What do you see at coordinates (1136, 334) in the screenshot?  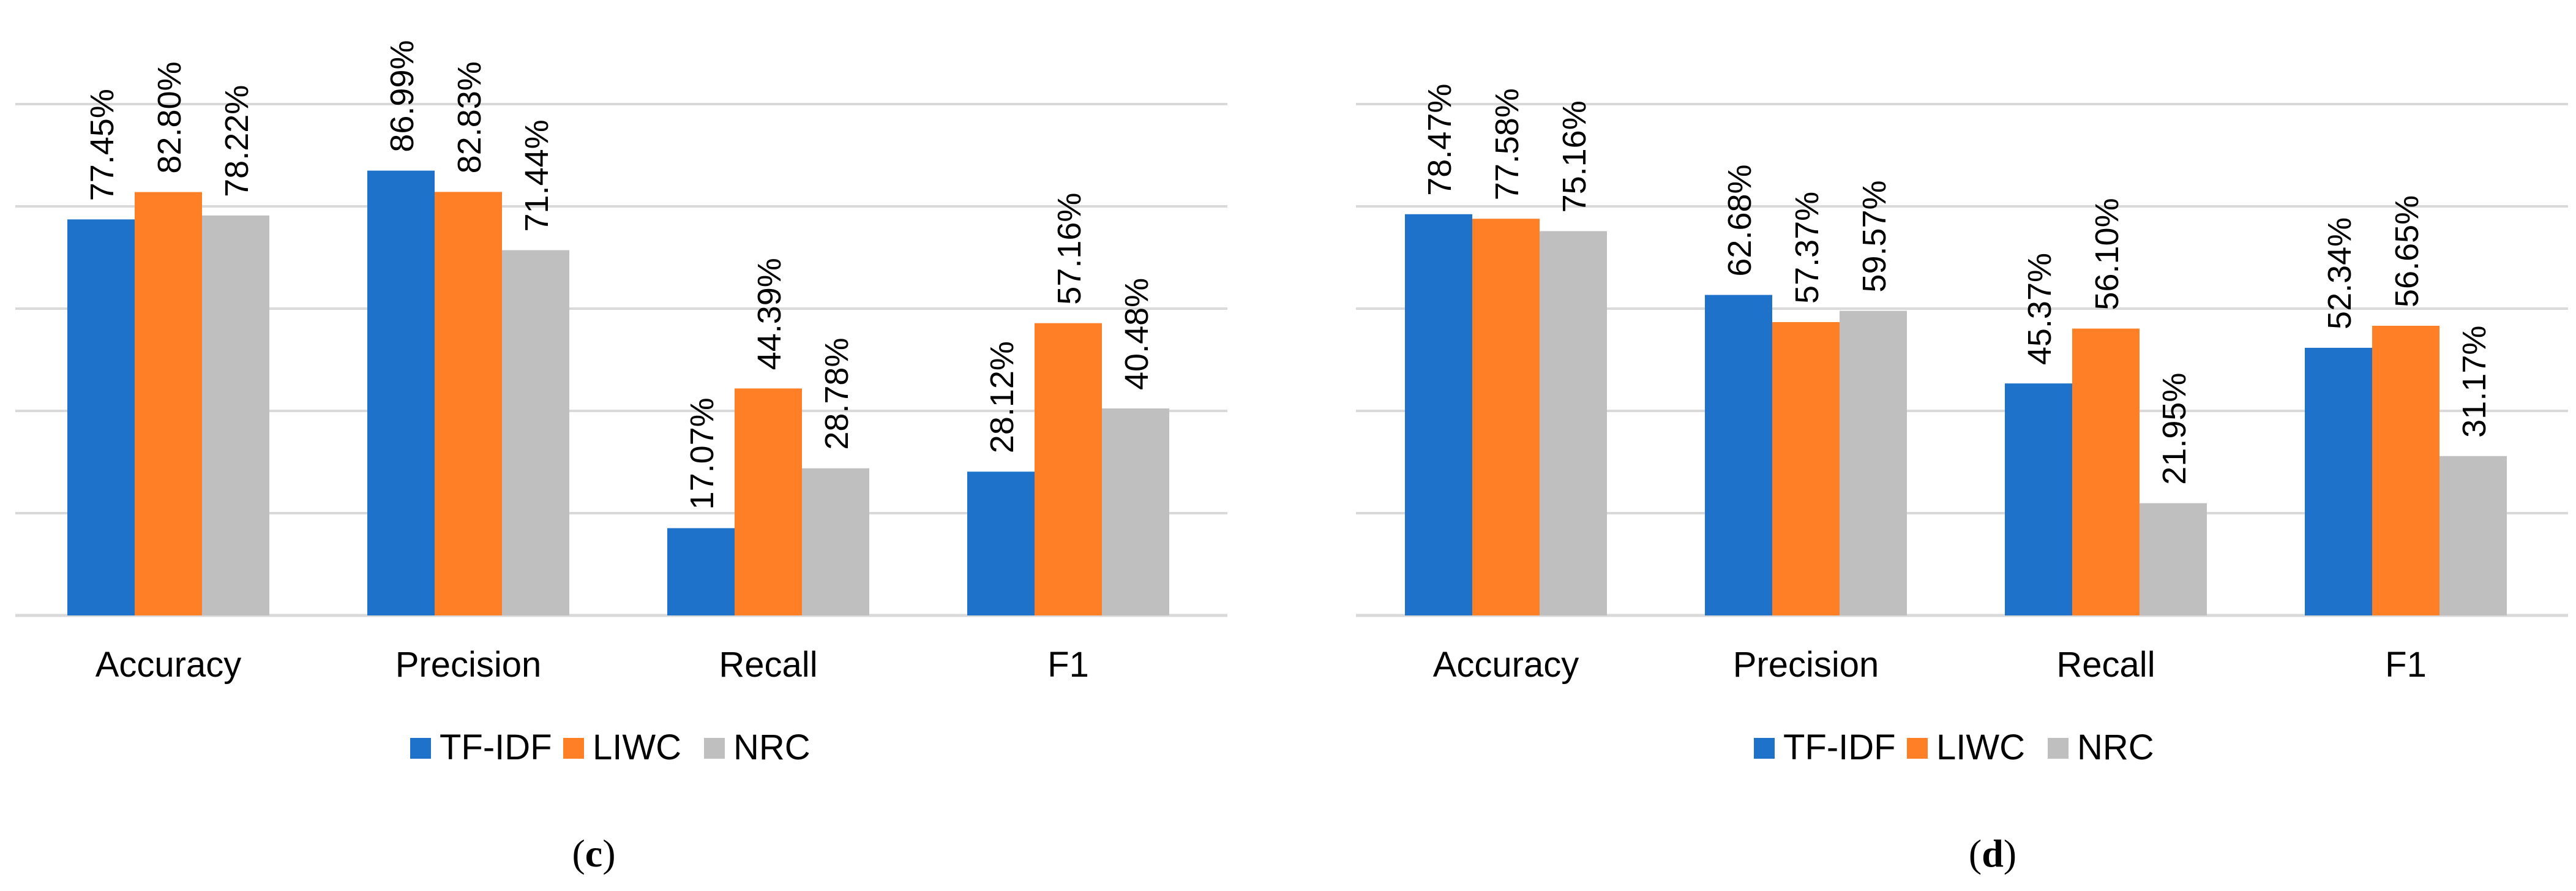 I see `data-label: 40.48%` at bounding box center [1136, 334].